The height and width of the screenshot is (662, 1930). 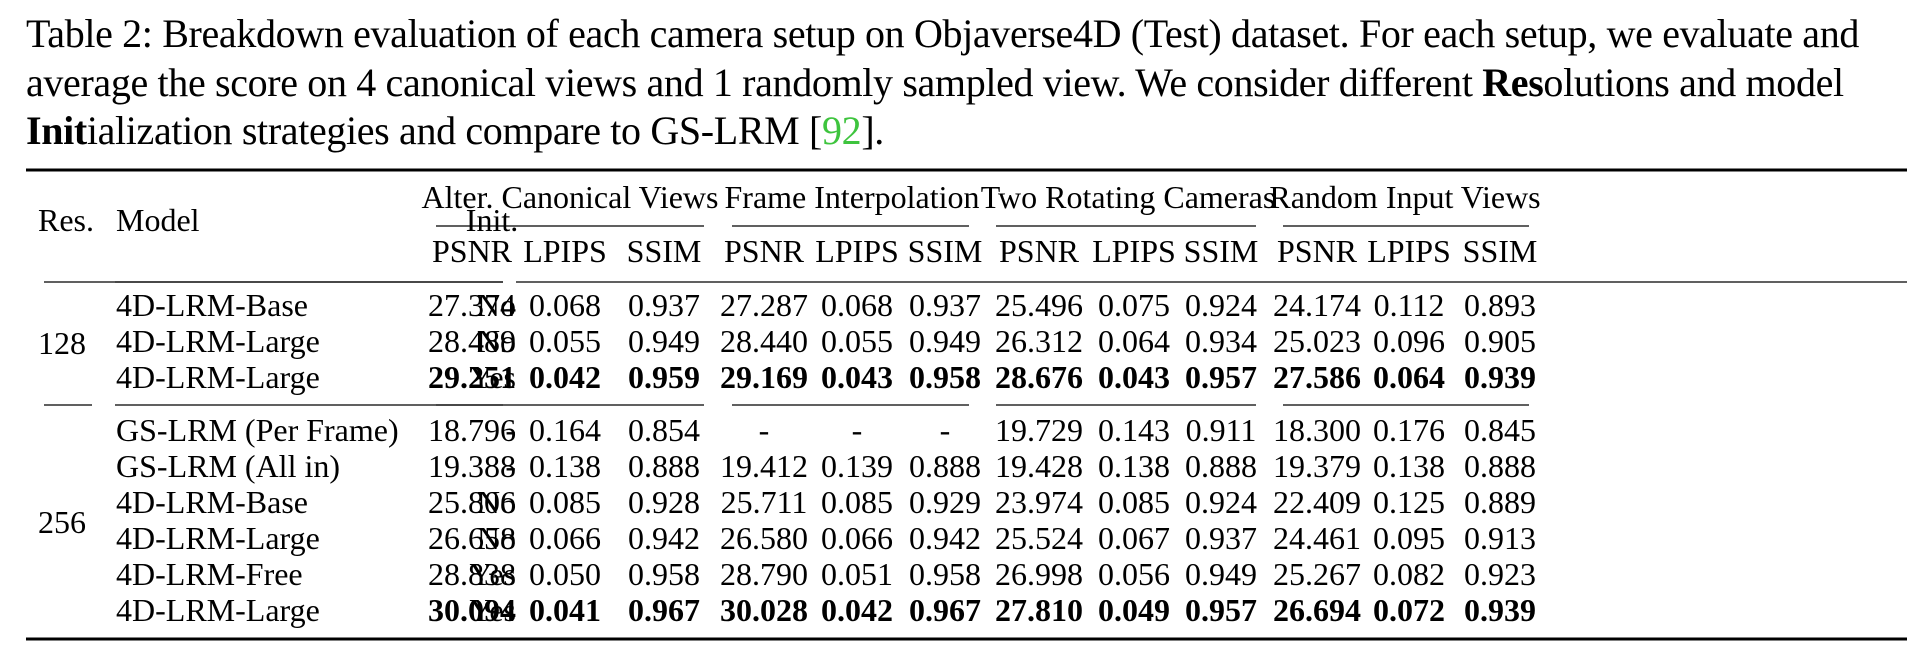 What do you see at coordinates (1513, 82) in the screenshot?
I see `caption-bold-res: Res` at bounding box center [1513, 82].